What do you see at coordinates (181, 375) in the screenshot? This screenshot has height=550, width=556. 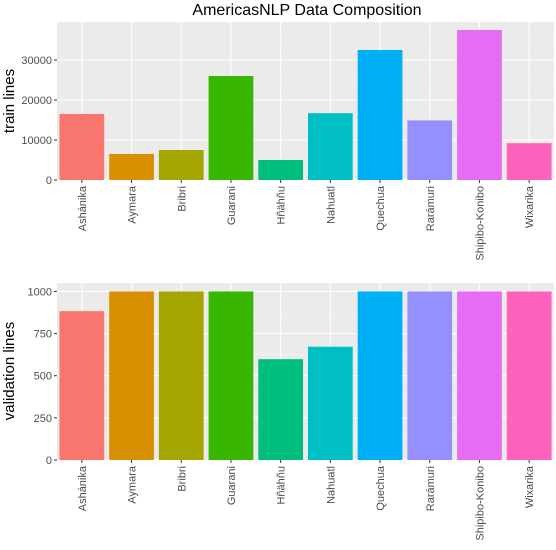 I see `val-bar-bribri` at bounding box center [181, 375].